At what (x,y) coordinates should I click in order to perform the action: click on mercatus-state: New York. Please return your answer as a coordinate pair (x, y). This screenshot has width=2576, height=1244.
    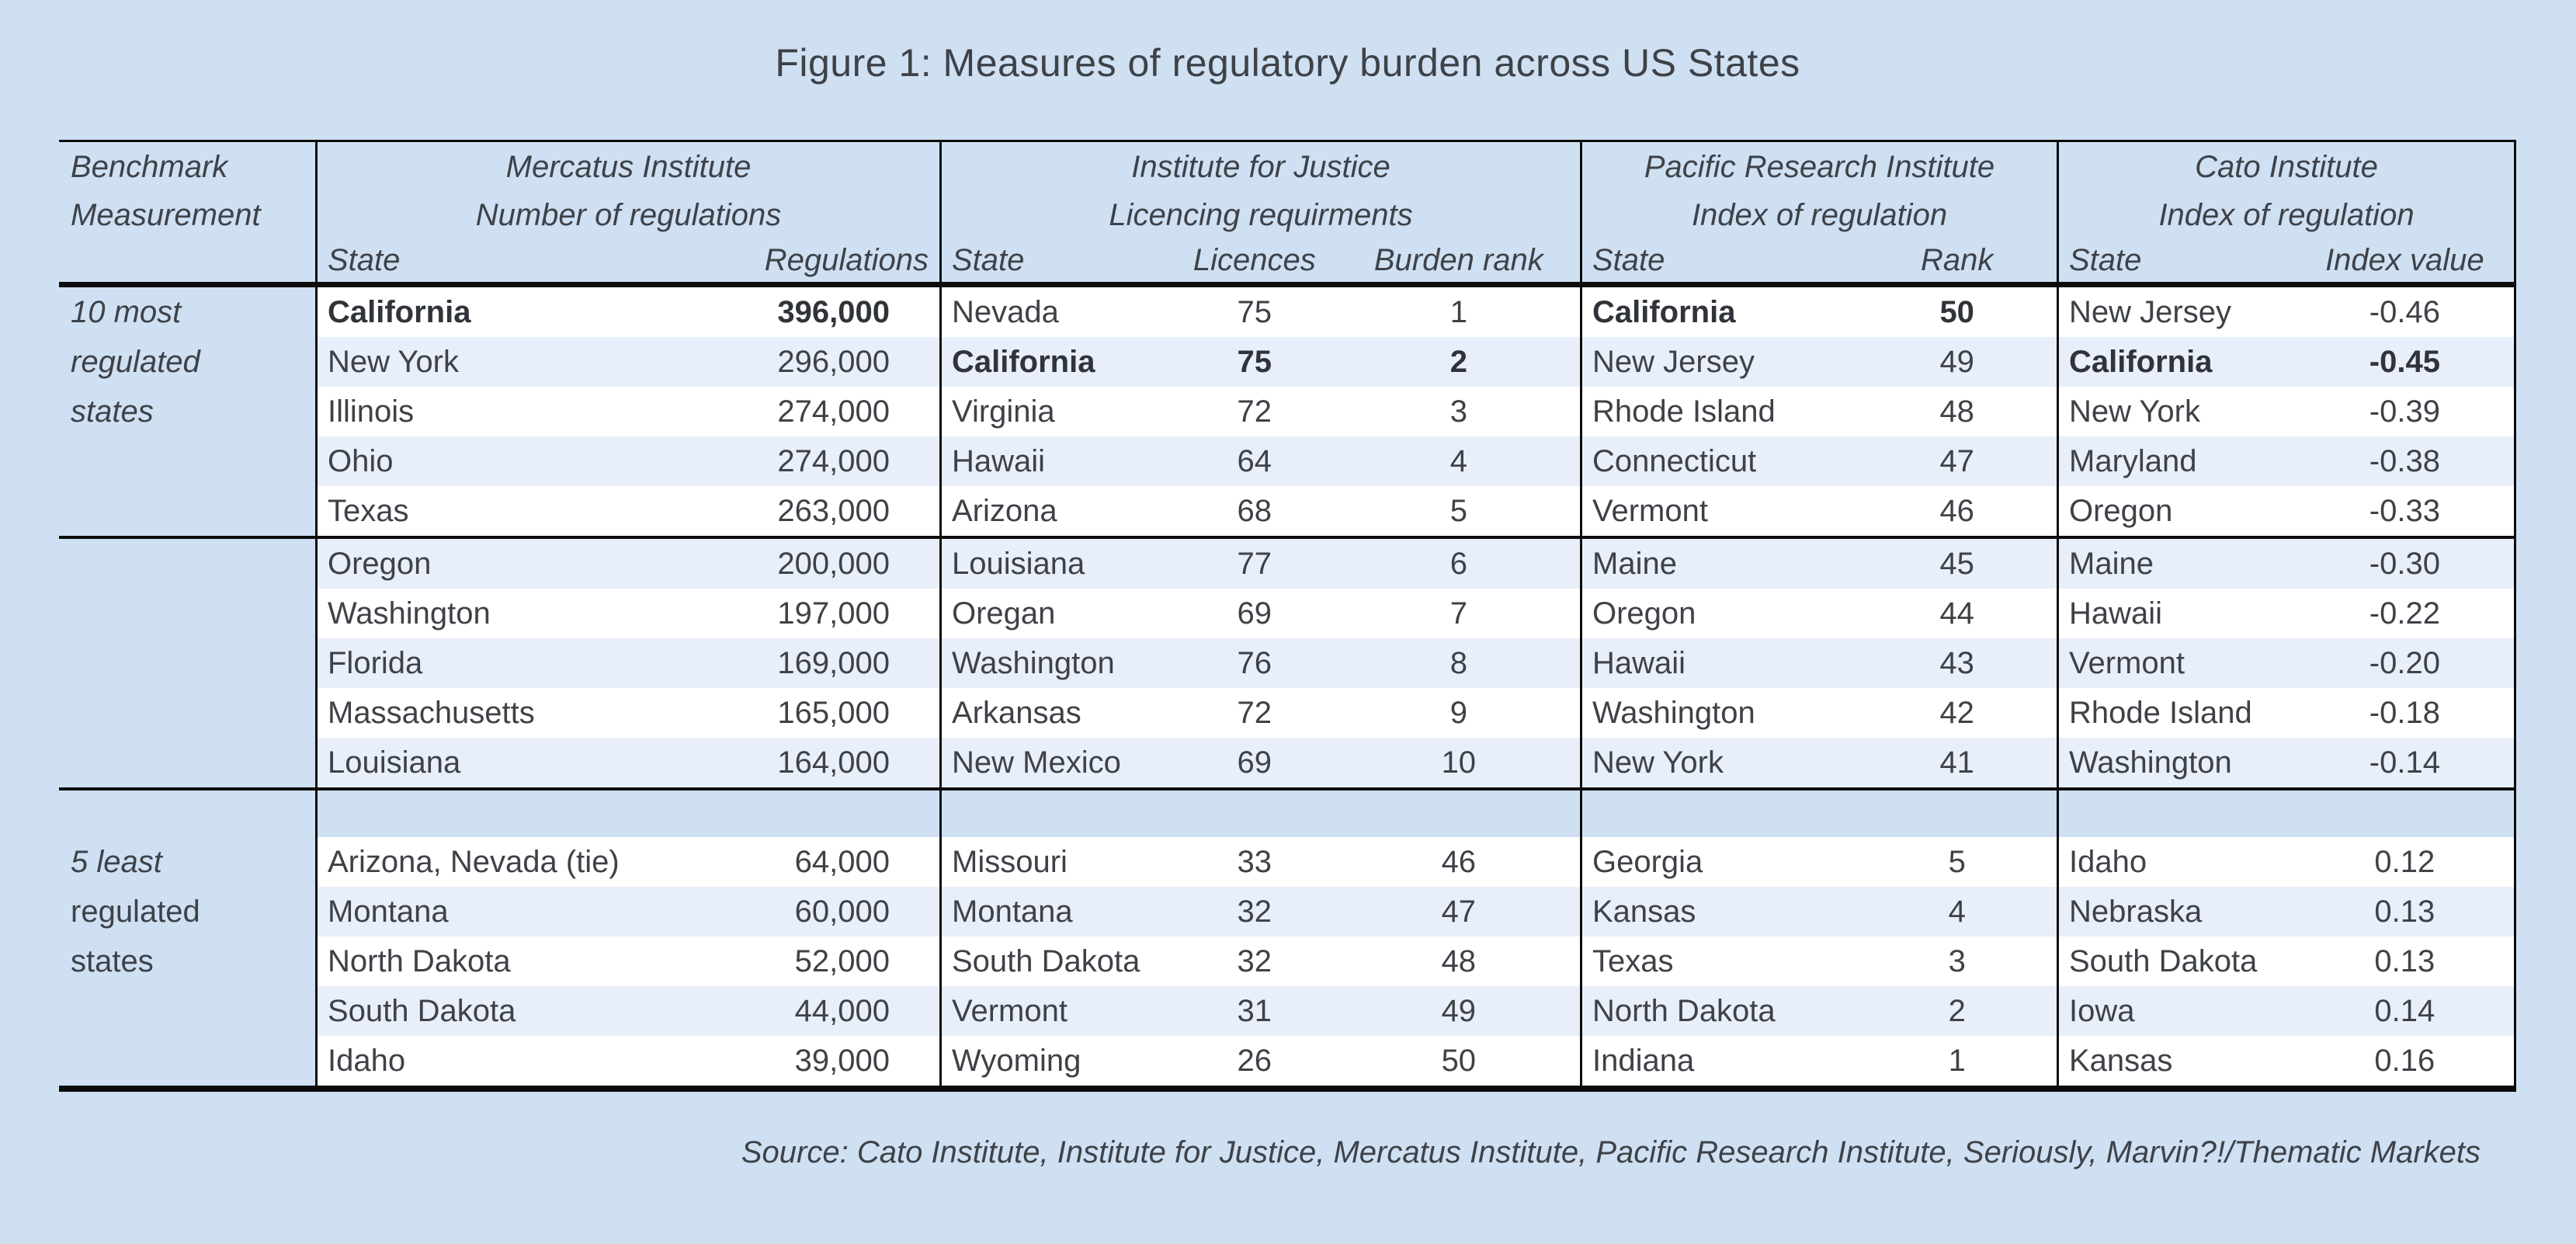
    Looking at the image, I should click on (393, 361).